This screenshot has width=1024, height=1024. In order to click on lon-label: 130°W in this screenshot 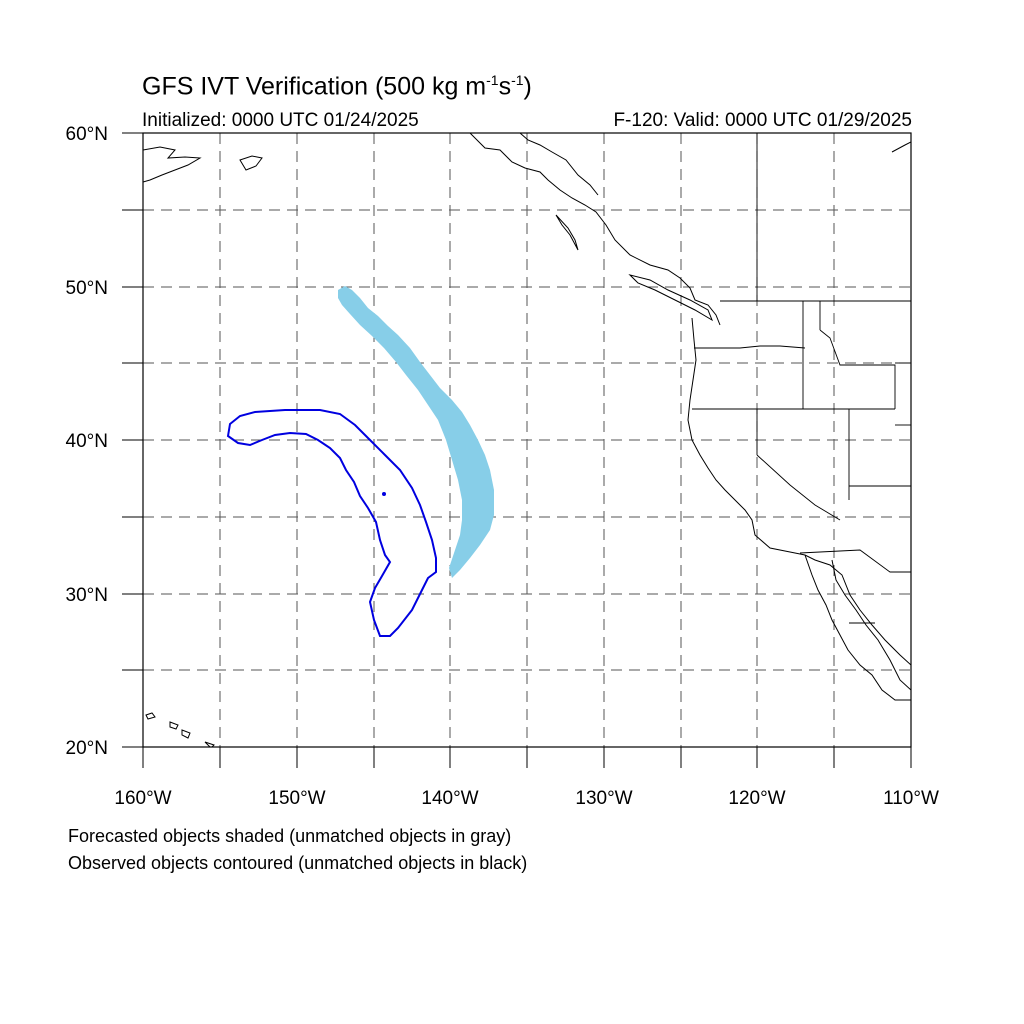, I will do `click(603, 798)`.